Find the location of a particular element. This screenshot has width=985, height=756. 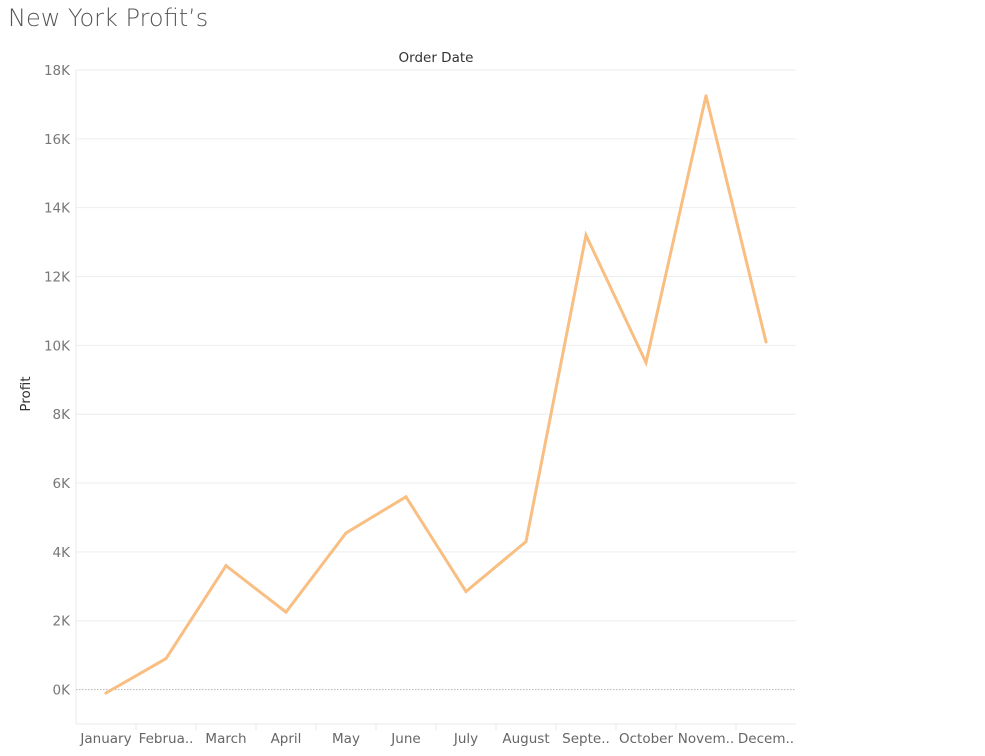

chart-title: New York Profit’s is located at coordinates (108, 18).